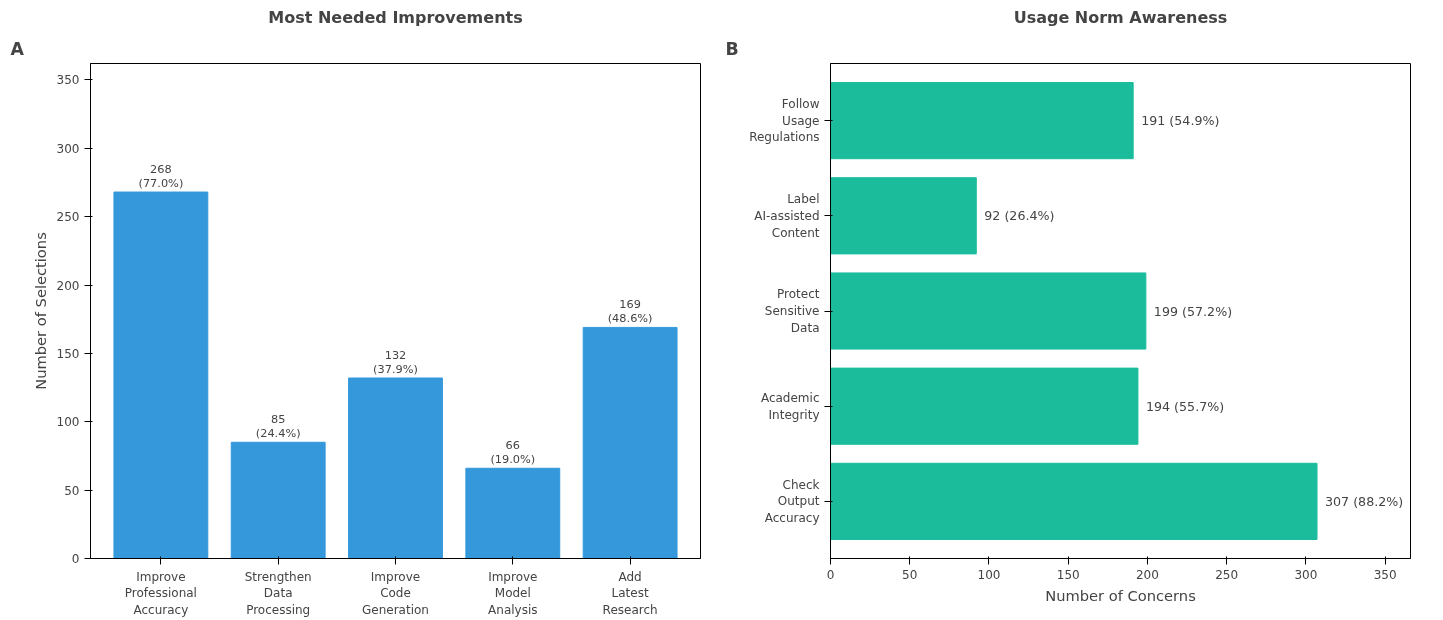 This screenshot has height=620, width=1443. I want to click on x-tick-label: 50, so click(910, 574).